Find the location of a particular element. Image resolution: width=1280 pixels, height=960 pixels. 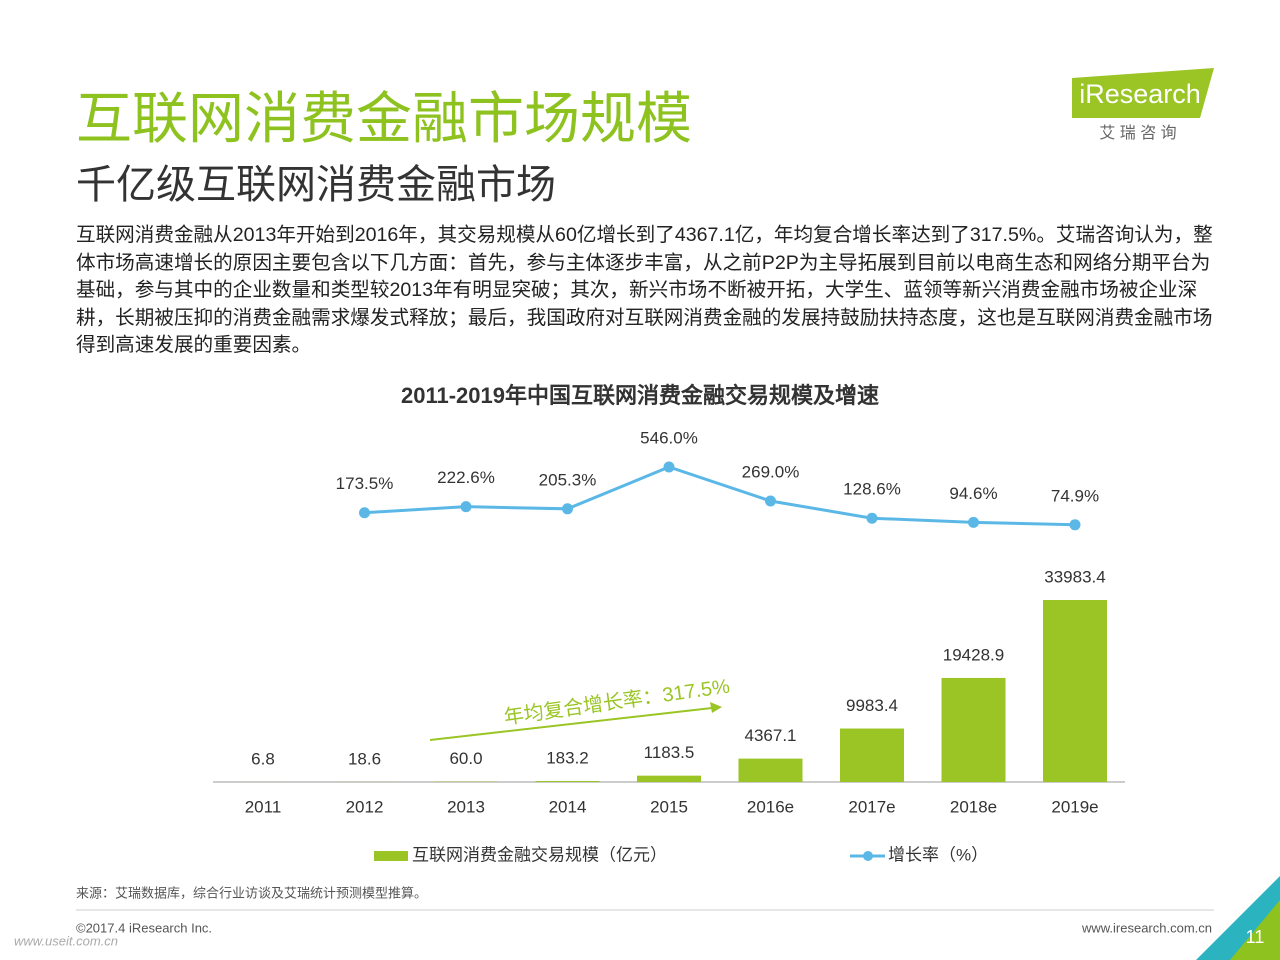

x-tick-label: 2014 is located at coordinates (568, 806).